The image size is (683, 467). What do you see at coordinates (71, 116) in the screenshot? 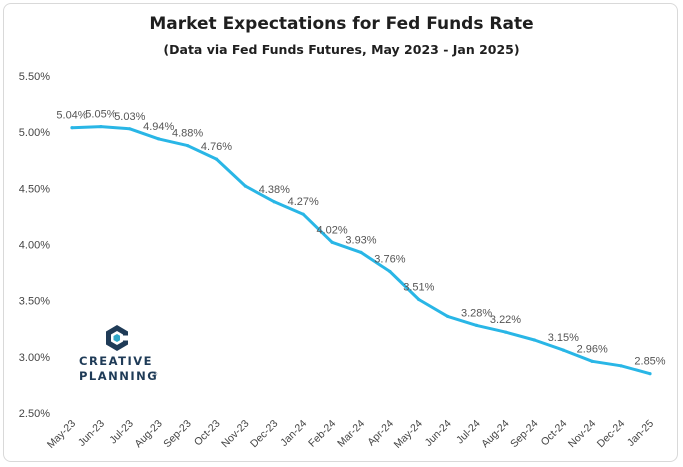
I see `data-label: 5.04%` at bounding box center [71, 116].